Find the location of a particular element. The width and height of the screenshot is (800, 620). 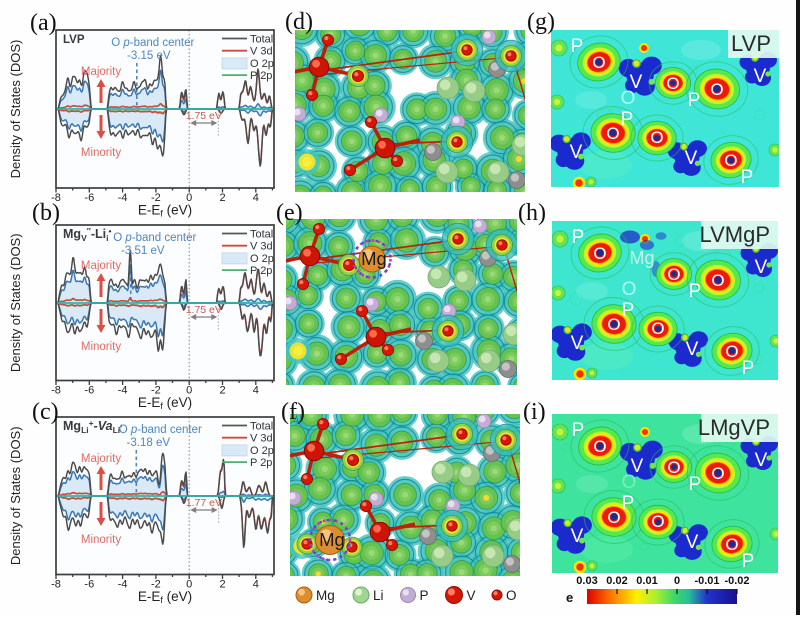

svg-text: LVMgP is located at coordinates (734, 234).